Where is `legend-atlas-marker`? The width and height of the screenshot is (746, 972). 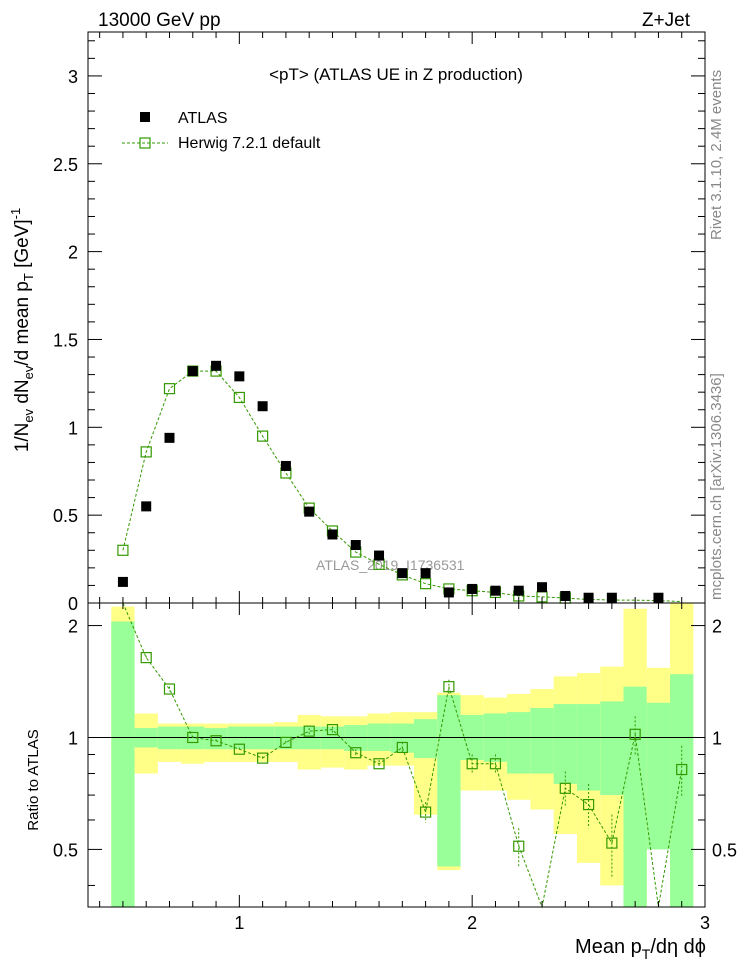 legend-atlas-marker is located at coordinates (145, 117).